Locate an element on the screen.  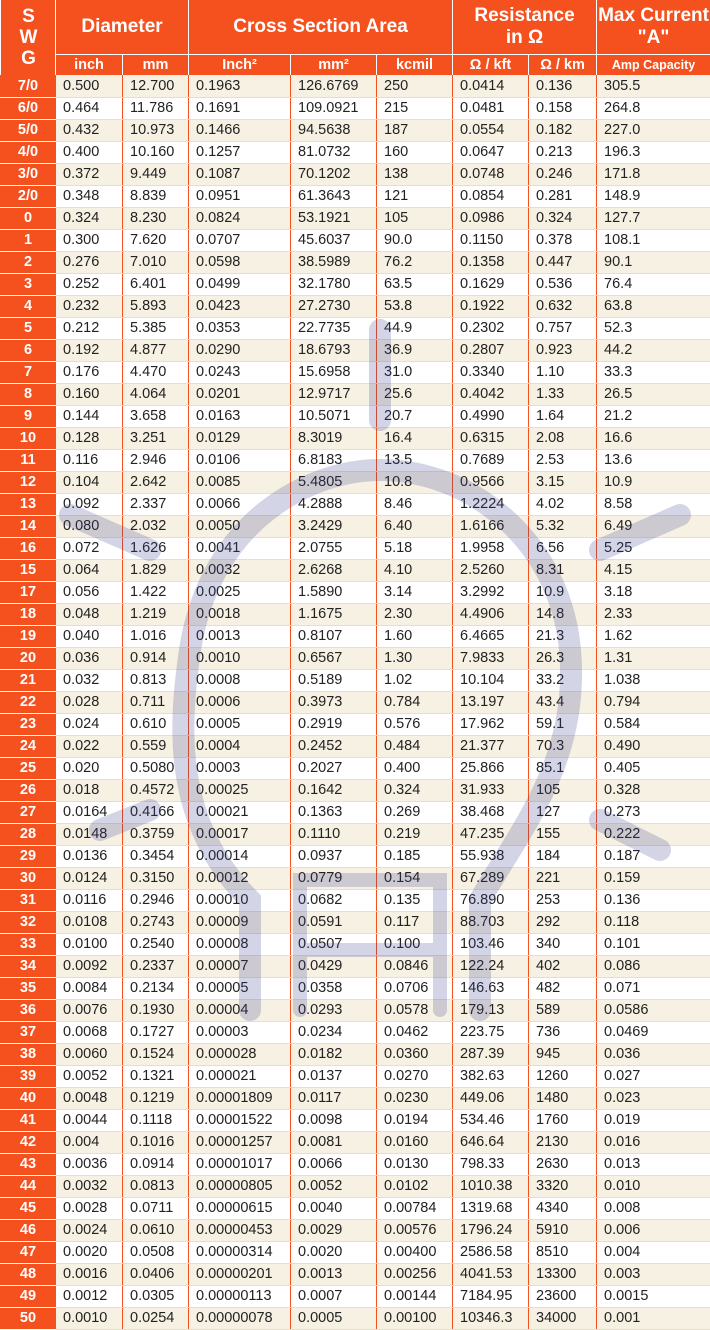
value-cell: 0.0052 is located at coordinates (334, 1186).